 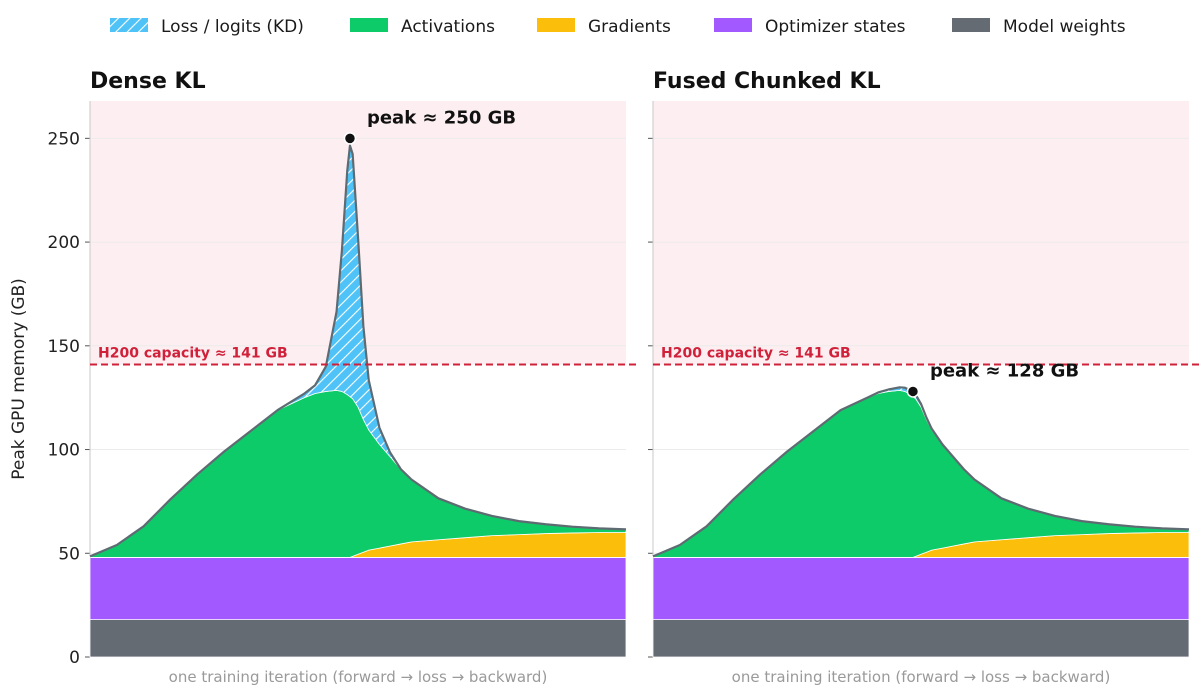 I want to click on peak-label: peak ≈ 128 GB, so click(x=1004, y=370).